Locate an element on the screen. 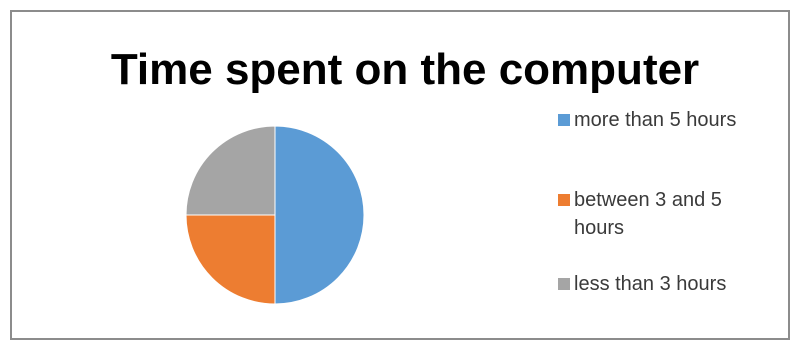  legend-swatch-less-than-3-hours is located at coordinates (564, 284).